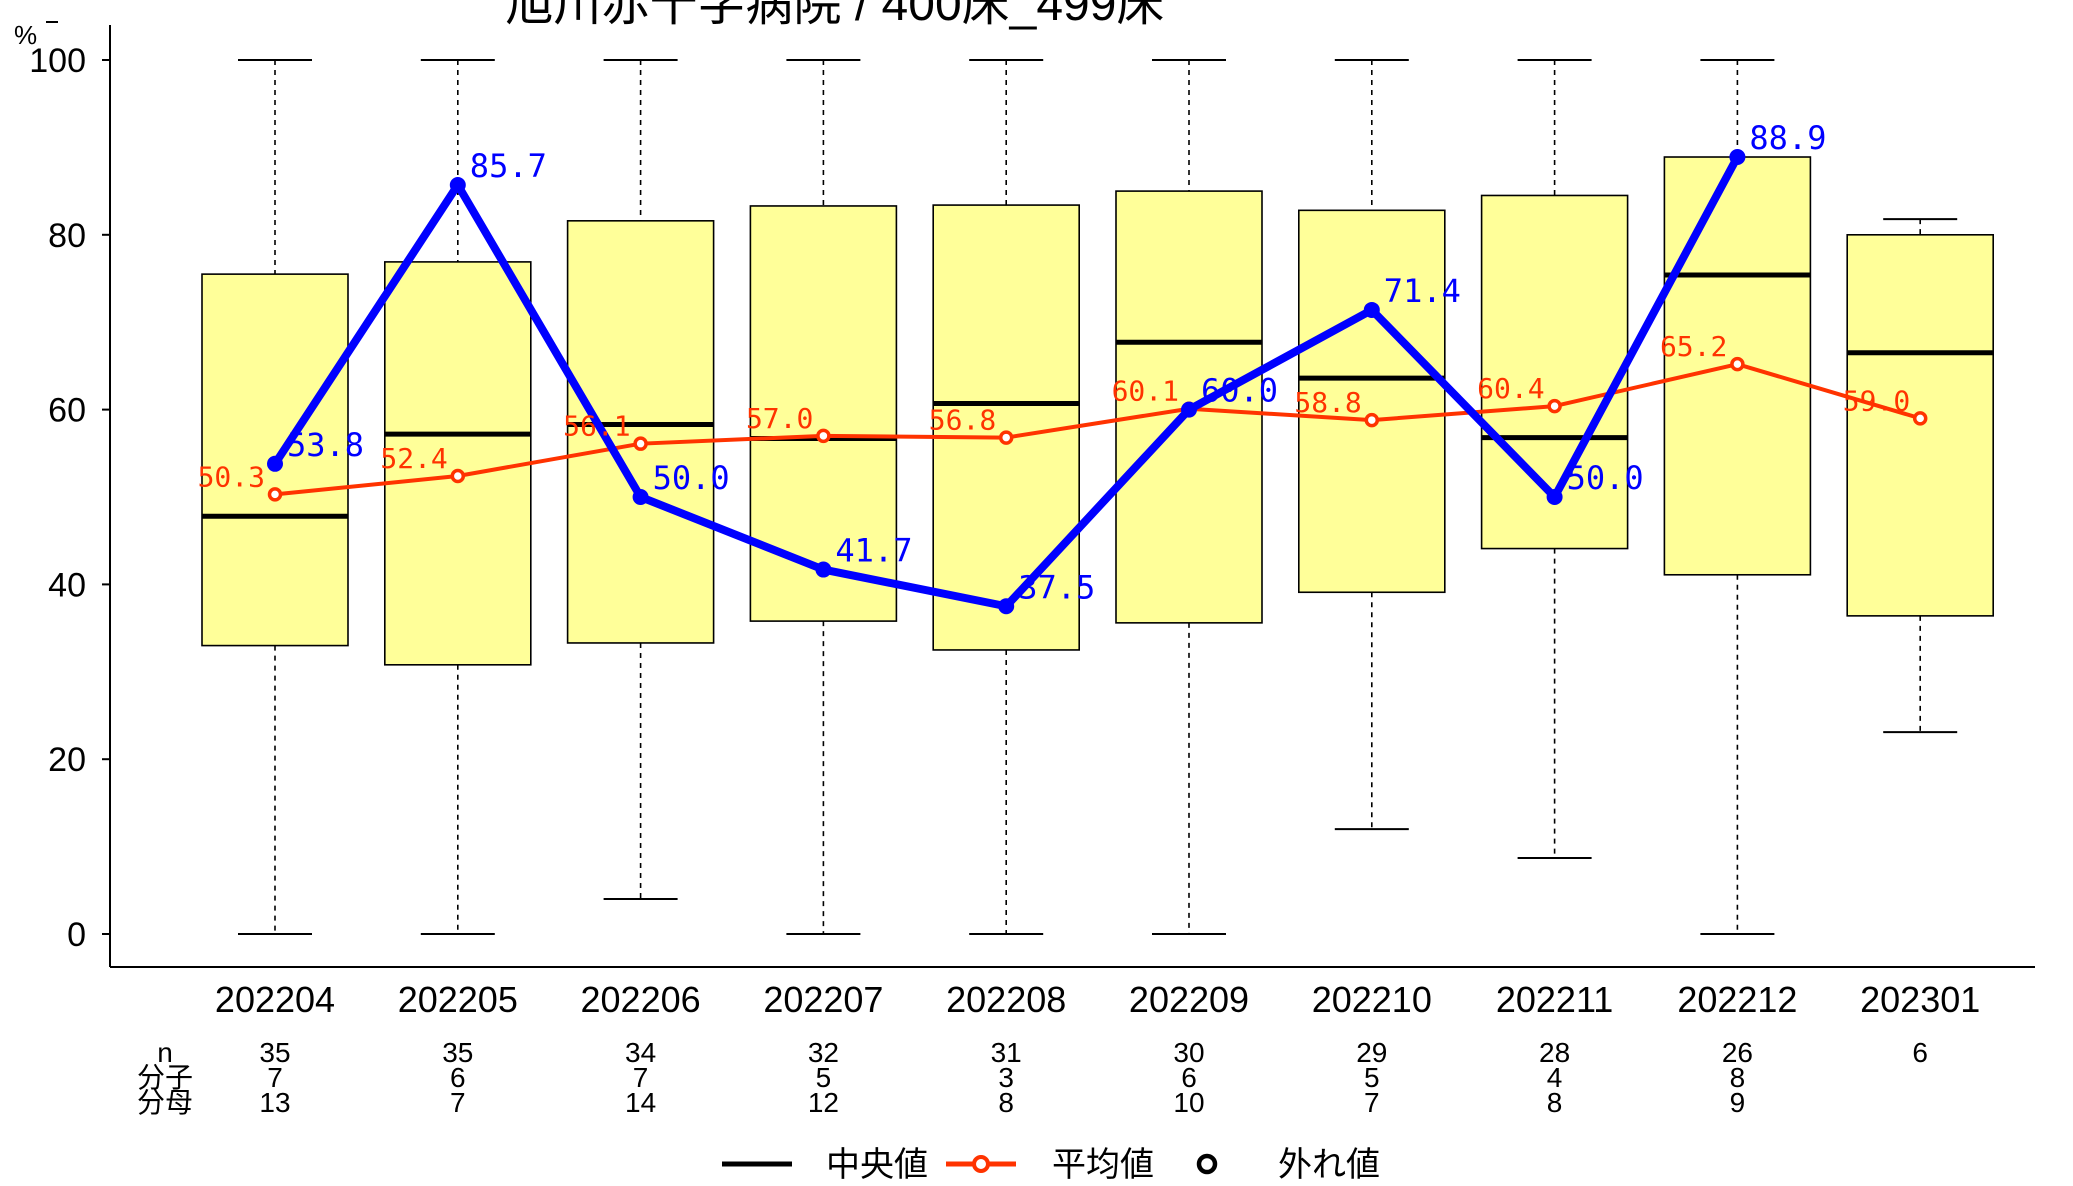 The image size is (2073, 1186). I want to click on legend-mean-label: 平均値, so click(1103, 1165).